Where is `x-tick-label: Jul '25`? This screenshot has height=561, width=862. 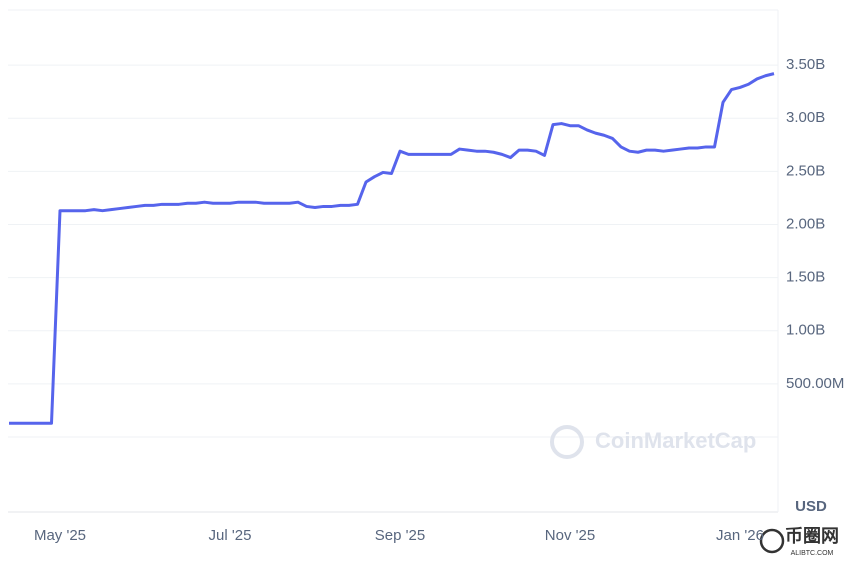 x-tick-label: Jul '25 is located at coordinates (230, 535).